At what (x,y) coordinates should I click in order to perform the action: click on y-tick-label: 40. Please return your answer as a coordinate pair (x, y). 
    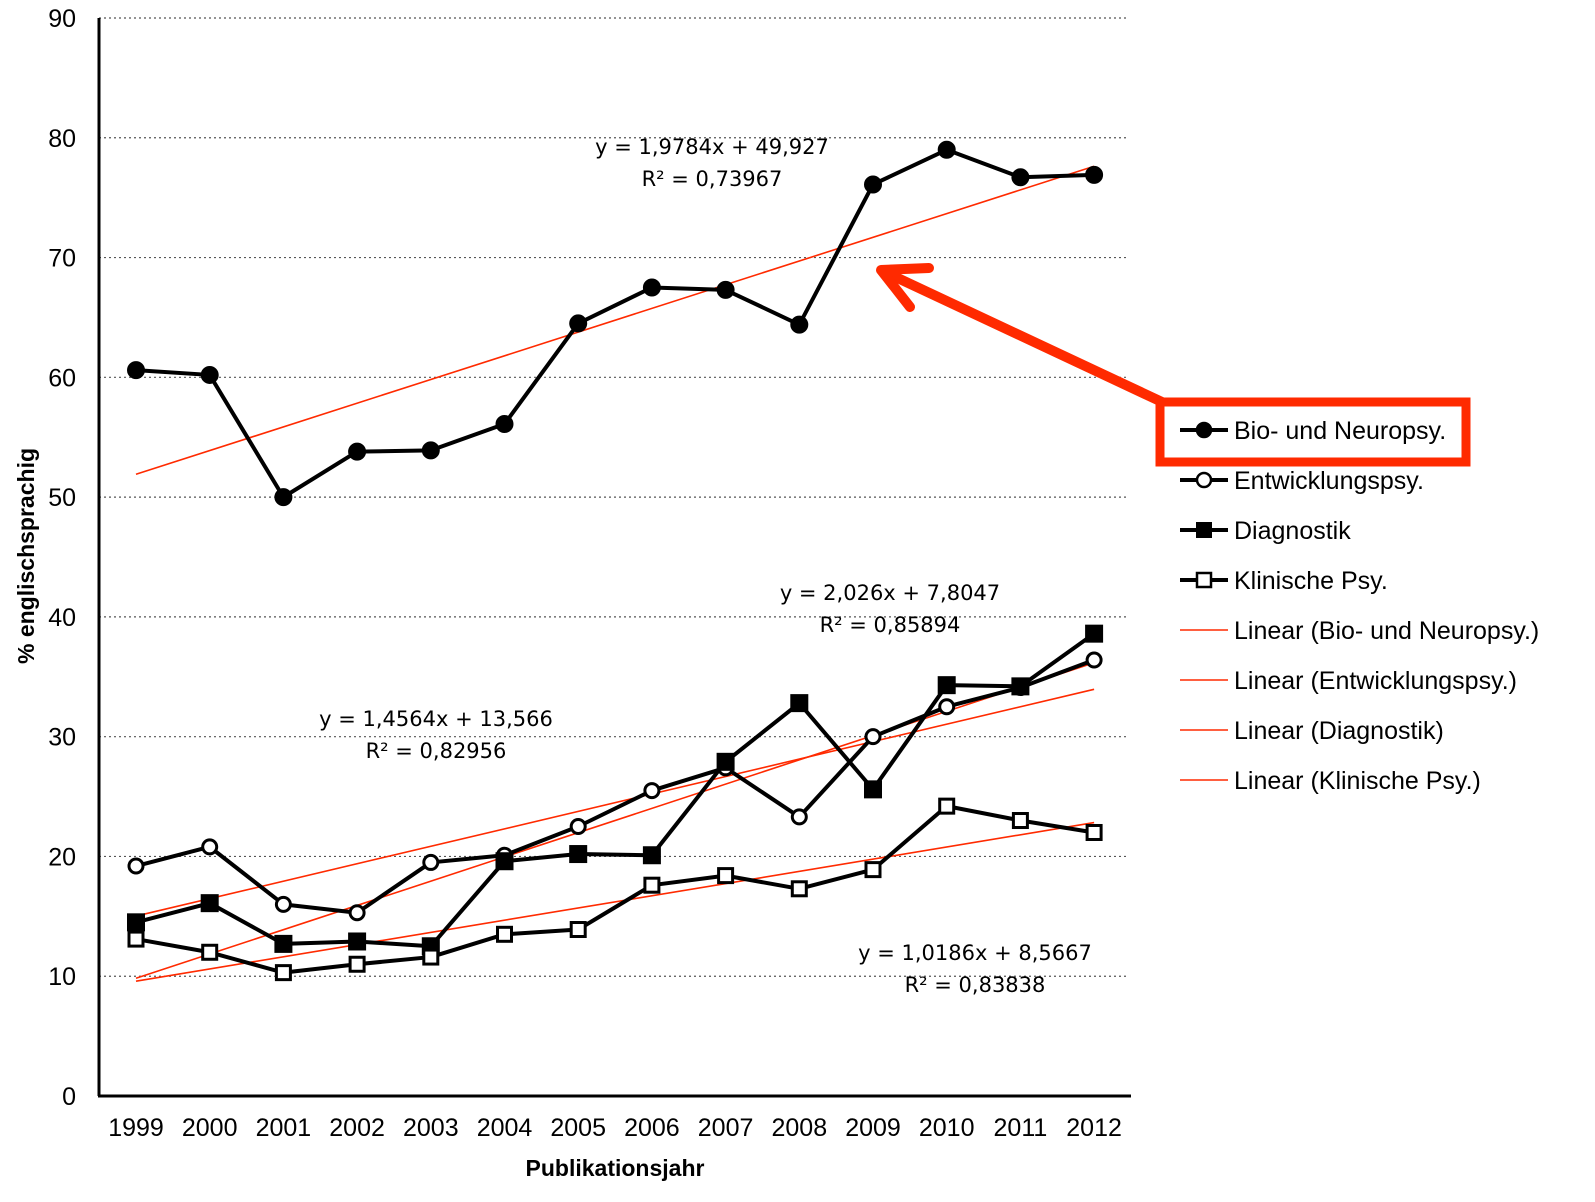
    Looking at the image, I should click on (62, 618).